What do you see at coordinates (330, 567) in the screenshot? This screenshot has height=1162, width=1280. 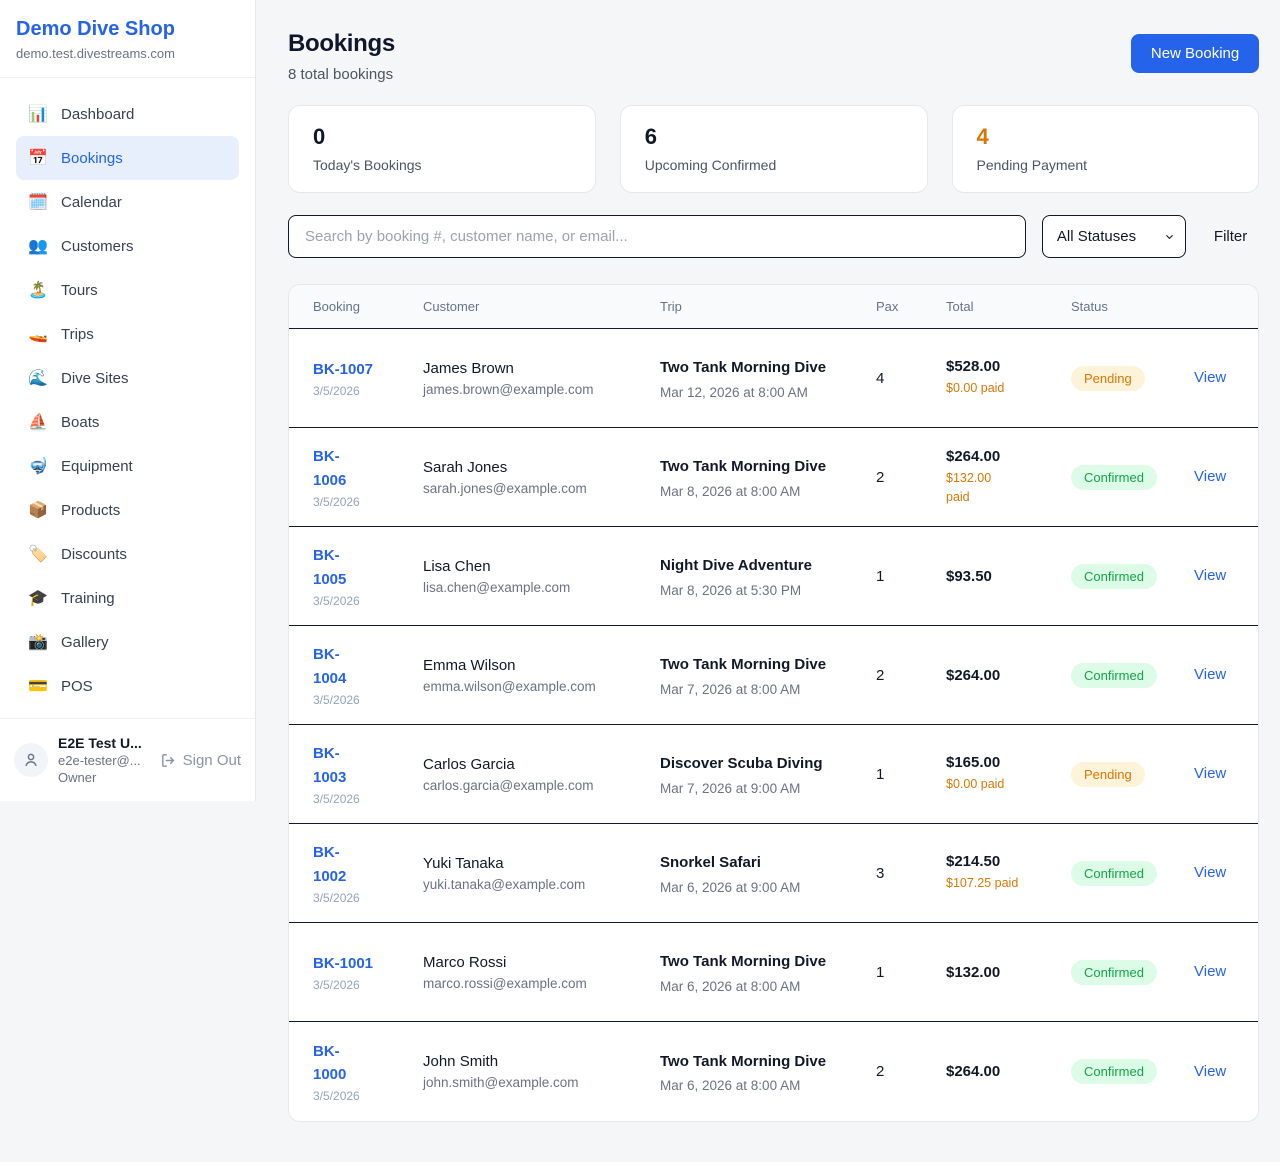 I see `booking-id-link: BK- 1005` at bounding box center [330, 567].